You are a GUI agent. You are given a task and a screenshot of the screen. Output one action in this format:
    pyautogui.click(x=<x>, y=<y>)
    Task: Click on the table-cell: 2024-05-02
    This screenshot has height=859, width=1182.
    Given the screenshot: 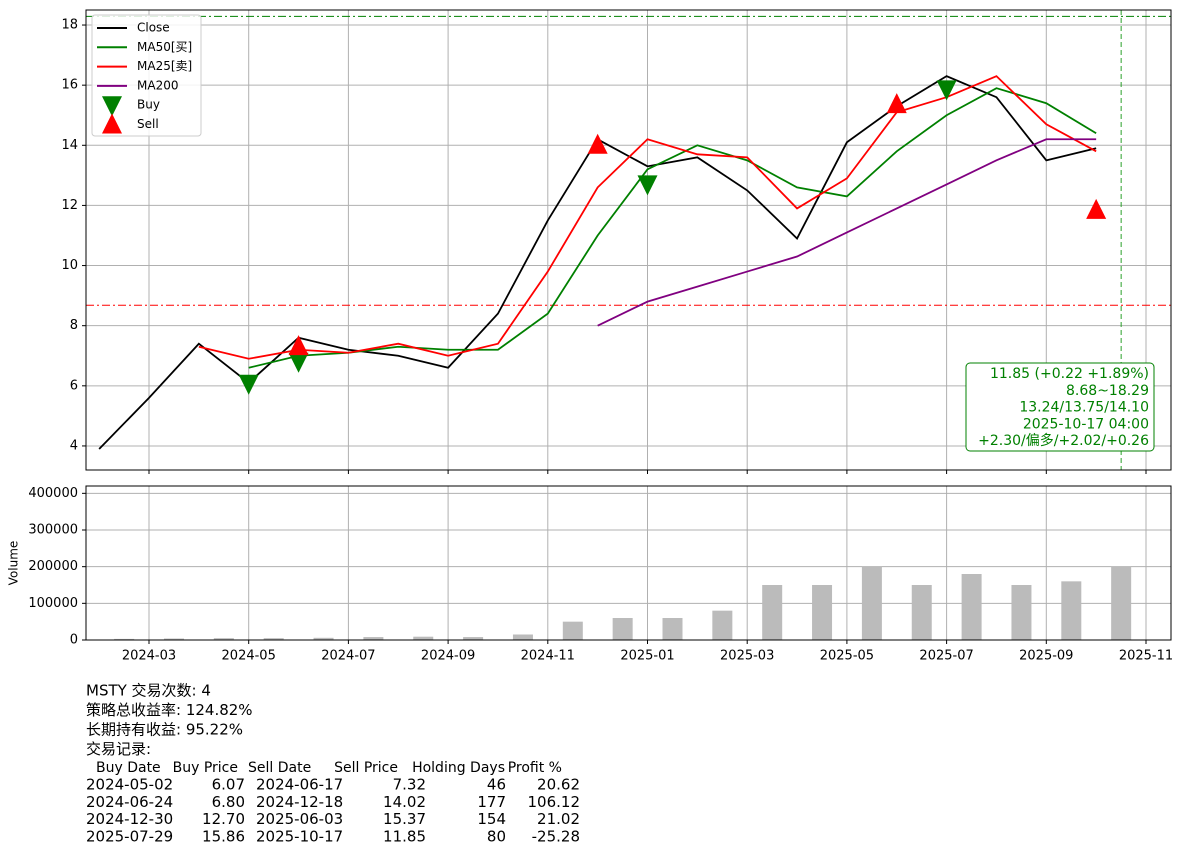 What is the action you would take?
    pyautogui.click(x=129, y=785)
    